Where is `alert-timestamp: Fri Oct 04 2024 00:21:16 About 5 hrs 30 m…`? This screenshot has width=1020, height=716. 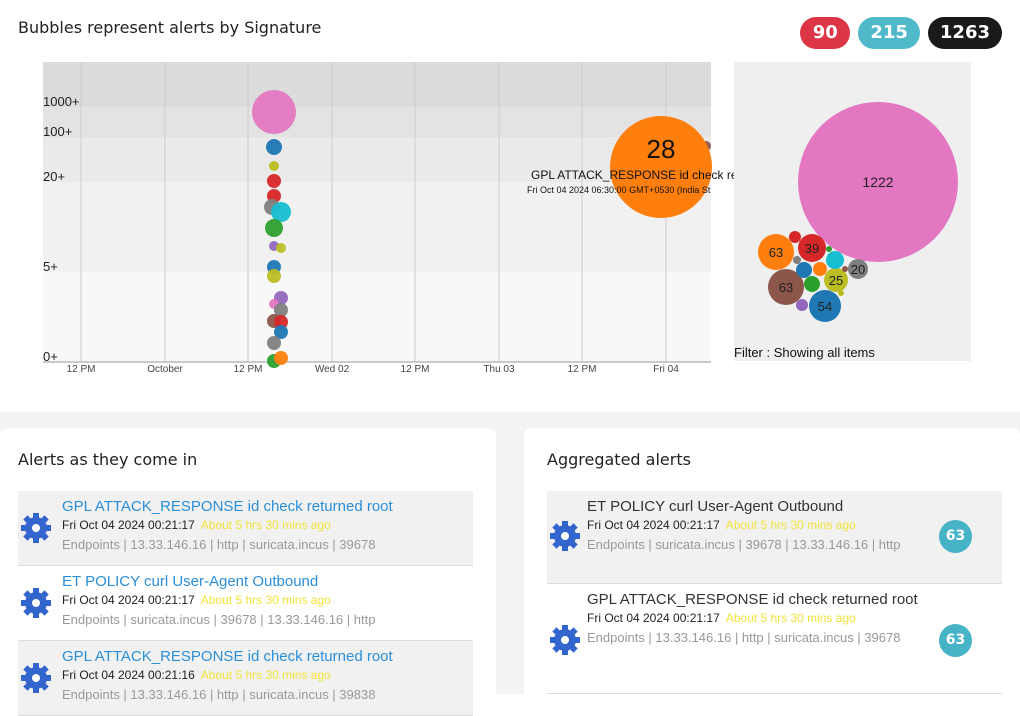
alert-timestamp: Fri Oct 04 2024 00:21:16 About 5 hrs 30 m… is located at coordinates (267, 675).